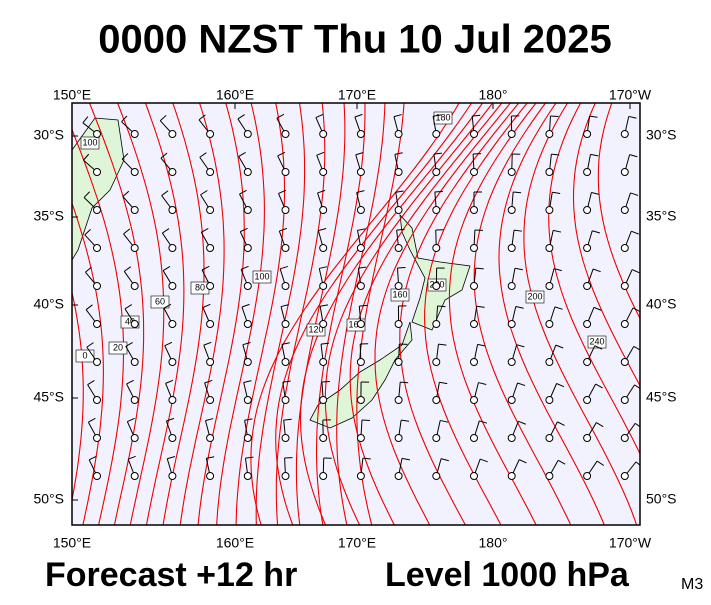  Describe the element at coordinates (48, 304) in the screenshot. I see `lat-label-left: 40°S` at that location.